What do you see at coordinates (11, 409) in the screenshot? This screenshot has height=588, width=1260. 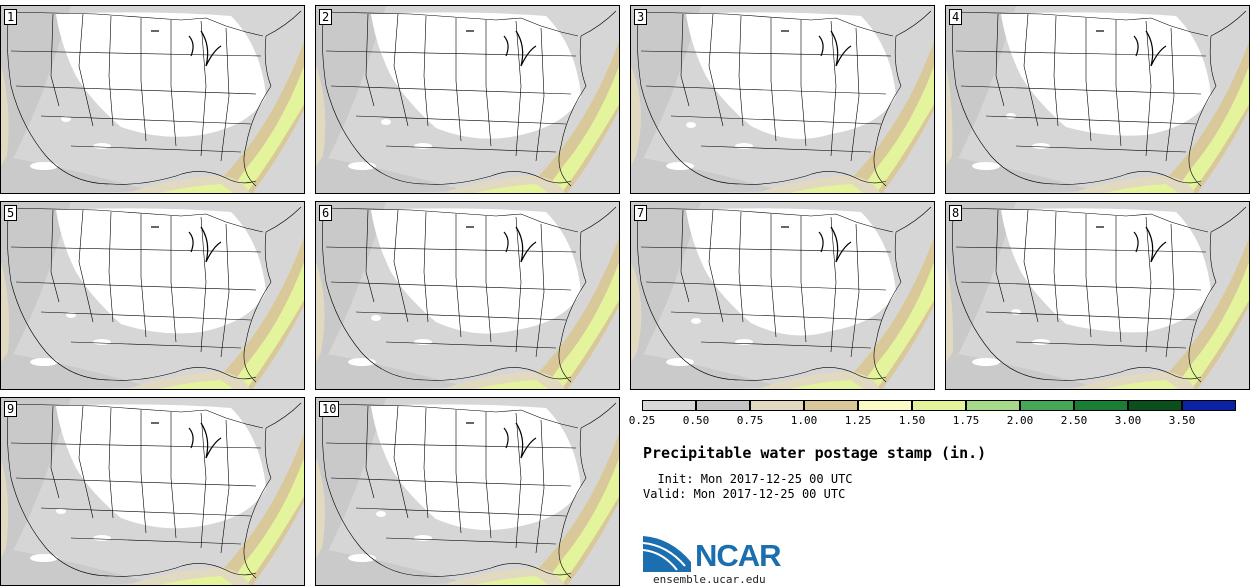 I see `member-number: 9` at bounding box center [11, 409].